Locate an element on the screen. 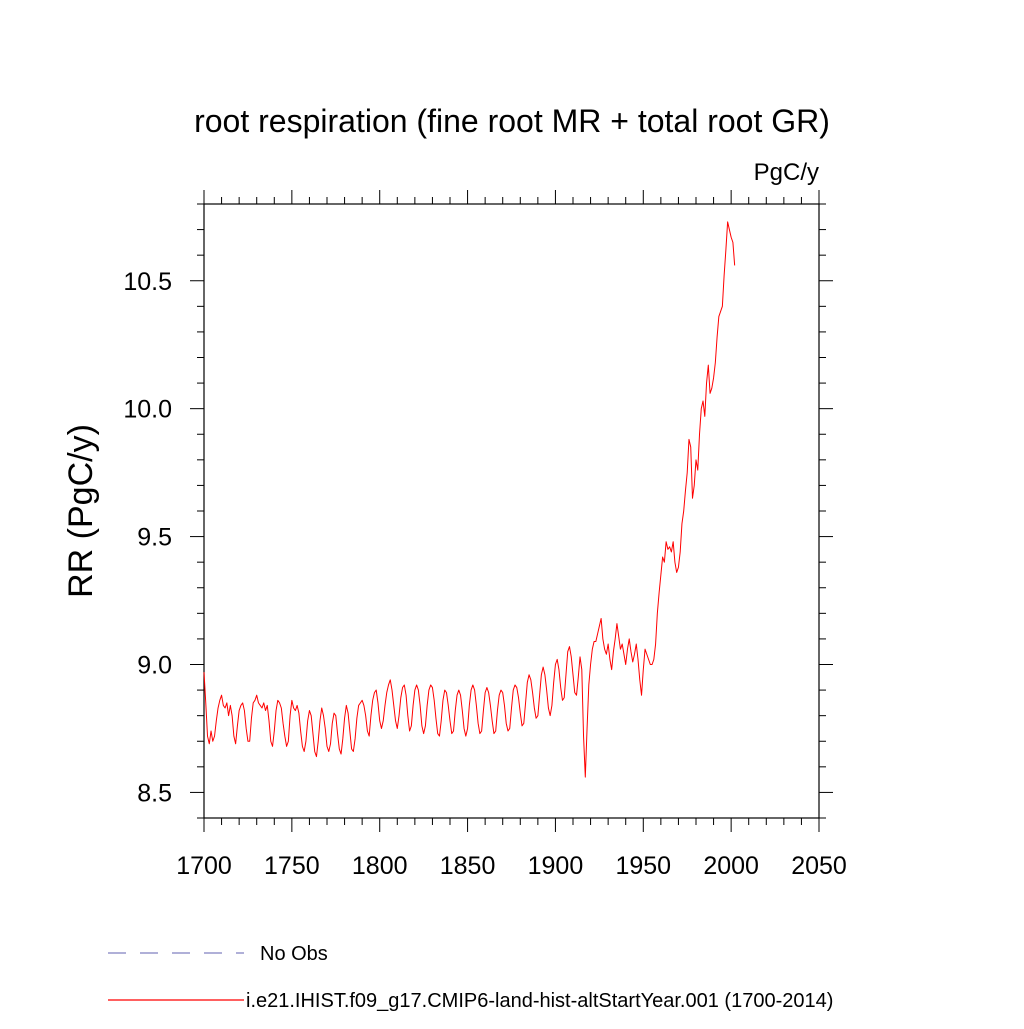 The width and height of the screenshot is (1024, 1029). y-axis-title: RR (PgC/y) is located at coordinates (81, 511).